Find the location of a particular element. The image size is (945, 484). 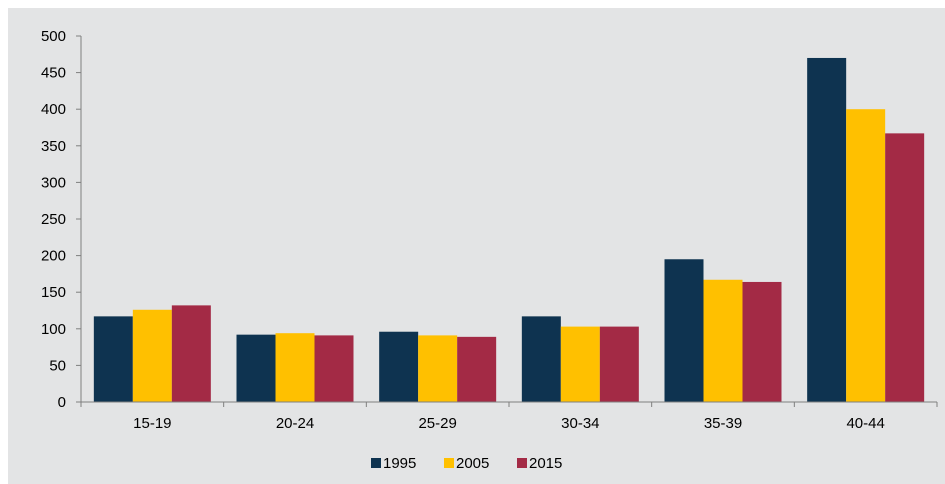

x-tick-label: 25-29 is located at coordinates (437, 423).